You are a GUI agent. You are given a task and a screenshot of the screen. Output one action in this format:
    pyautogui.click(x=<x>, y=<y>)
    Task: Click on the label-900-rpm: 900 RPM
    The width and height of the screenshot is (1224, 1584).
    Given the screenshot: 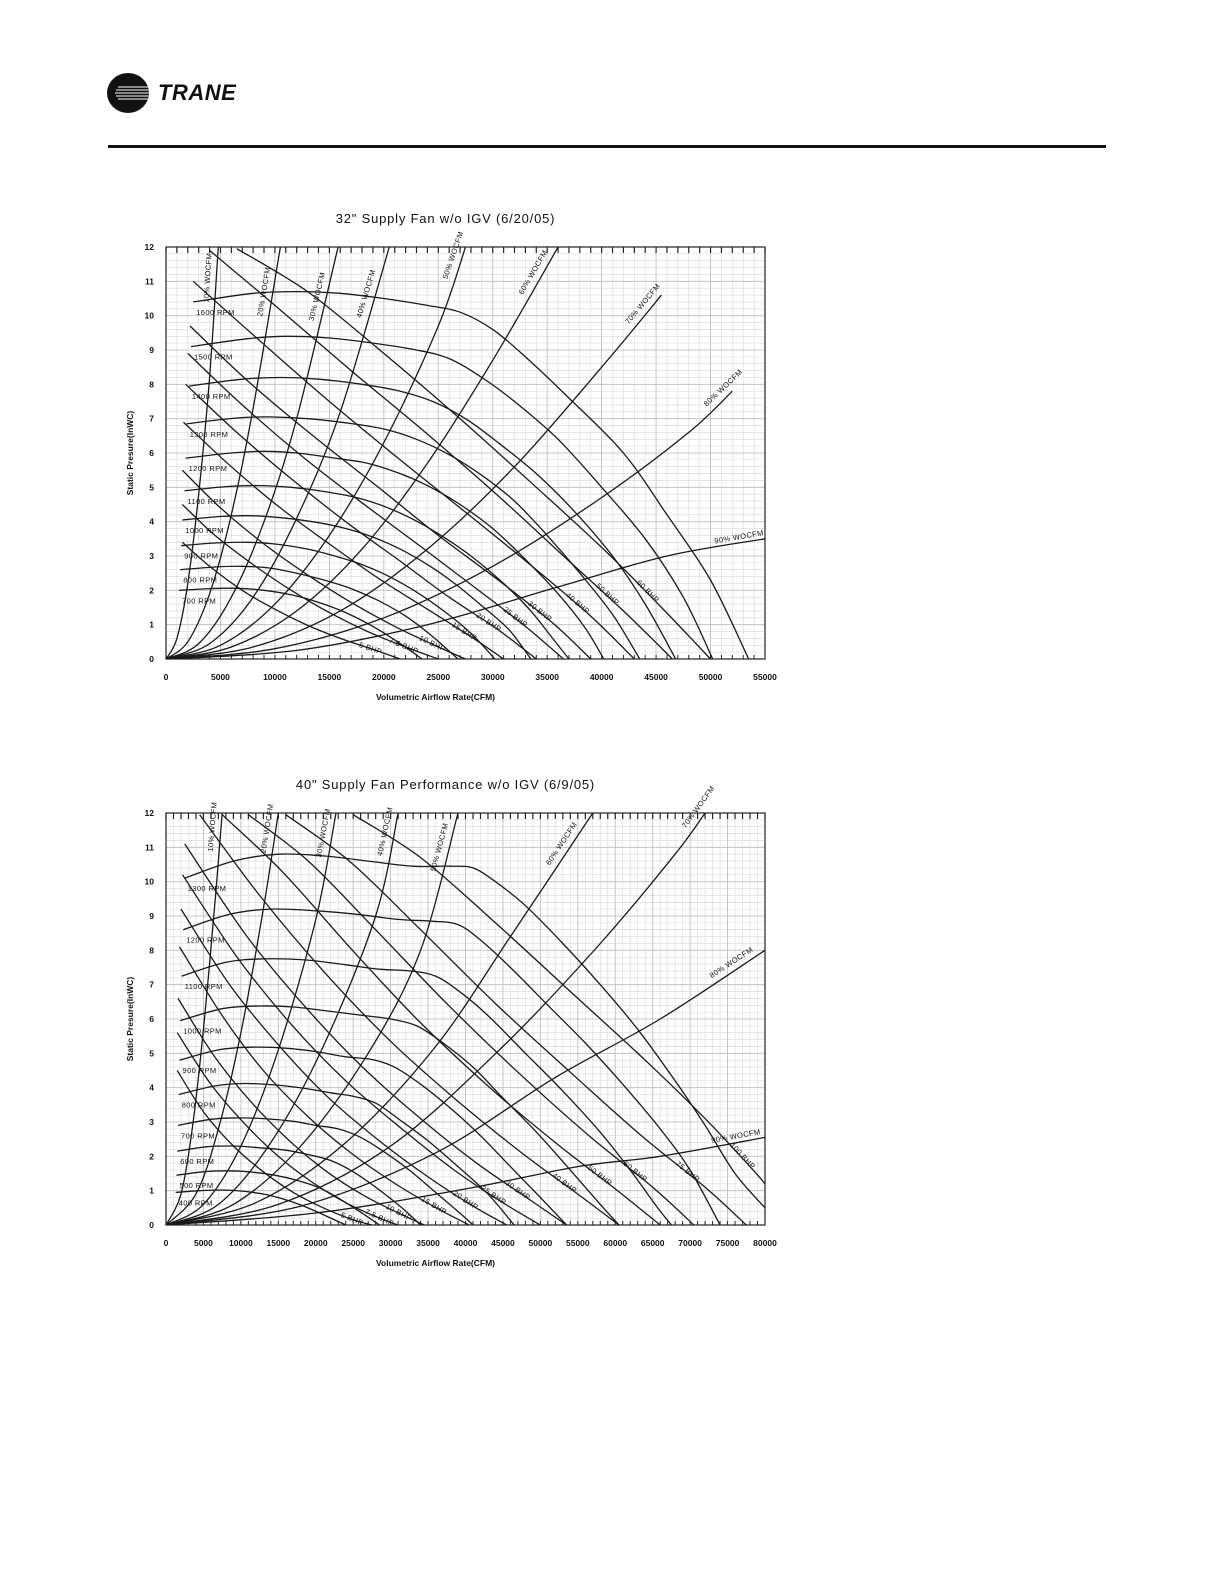 What is the action you would take?
    pyautogui.click(x=200, y=1070)
    